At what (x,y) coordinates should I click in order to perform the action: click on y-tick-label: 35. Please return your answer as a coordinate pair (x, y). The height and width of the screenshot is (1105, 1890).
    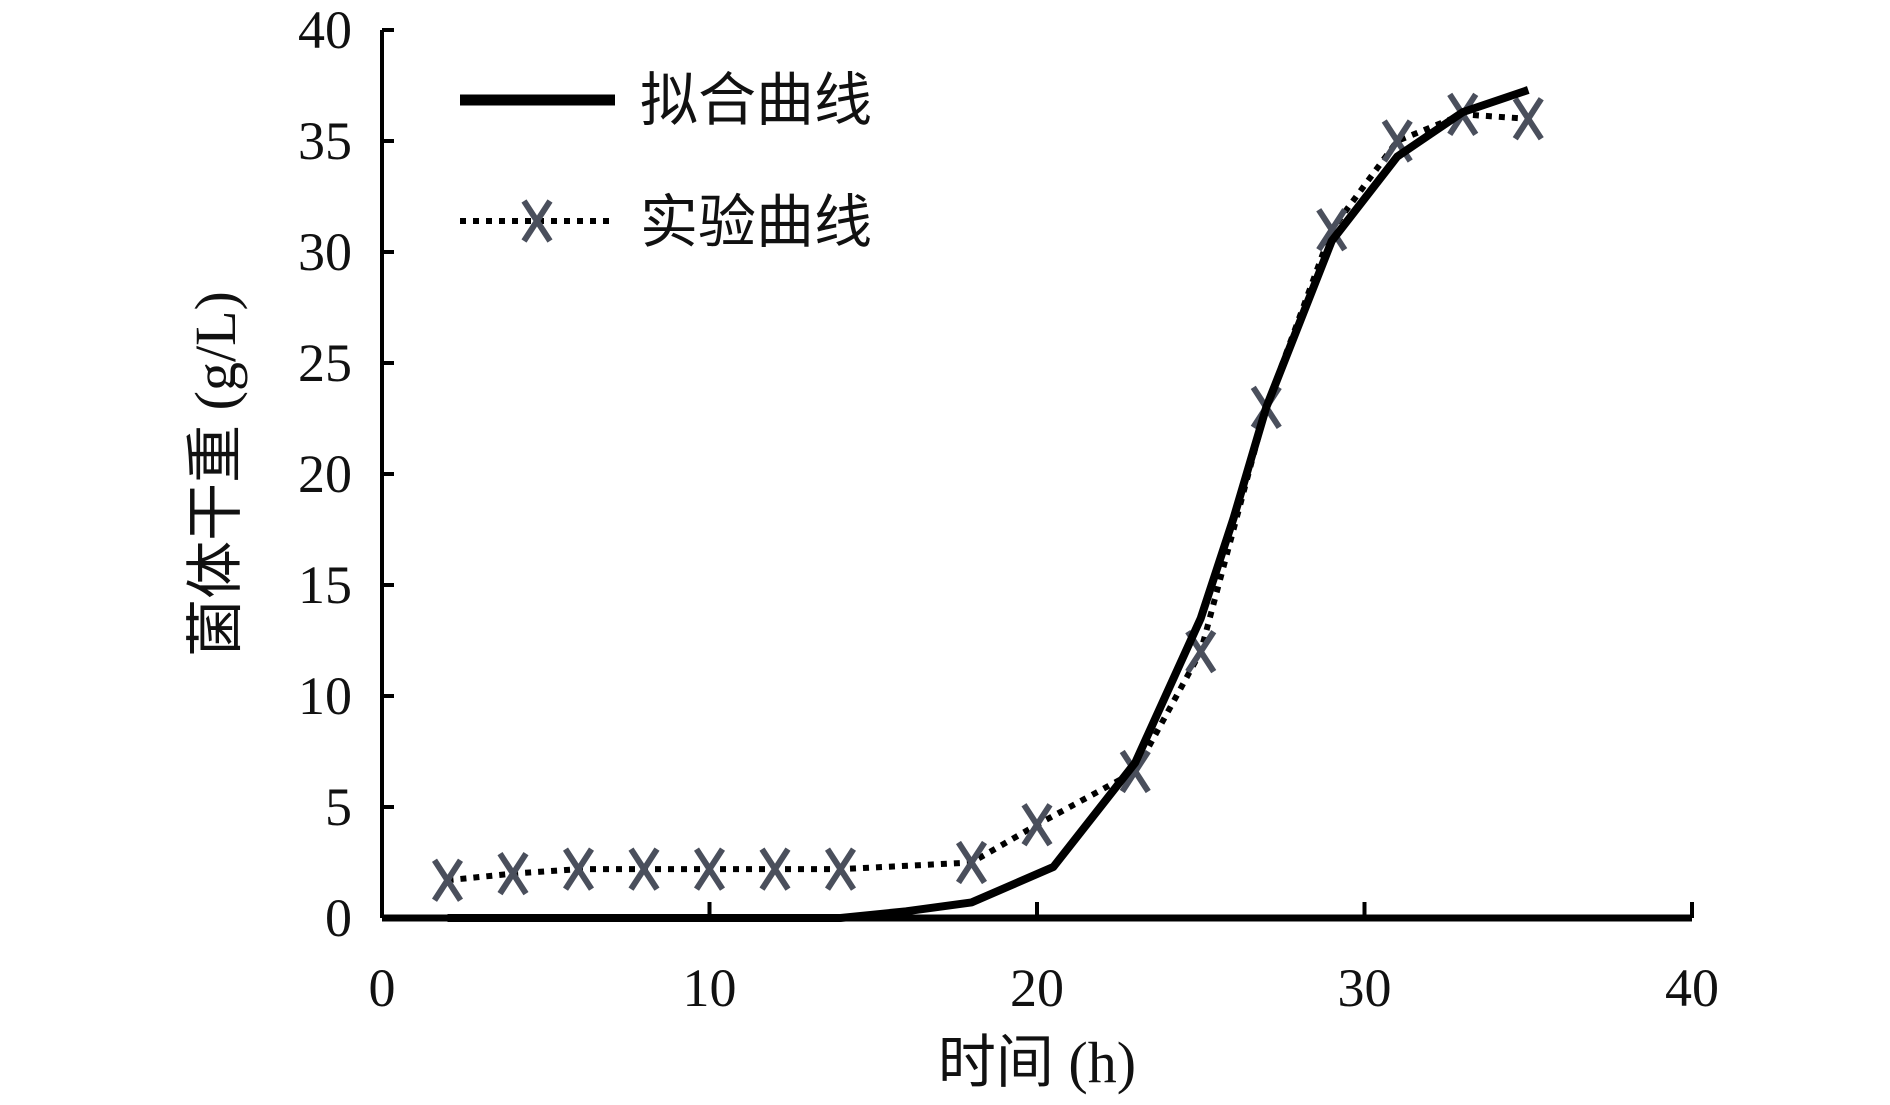
    Looking at the image, I should click on (325, 141).